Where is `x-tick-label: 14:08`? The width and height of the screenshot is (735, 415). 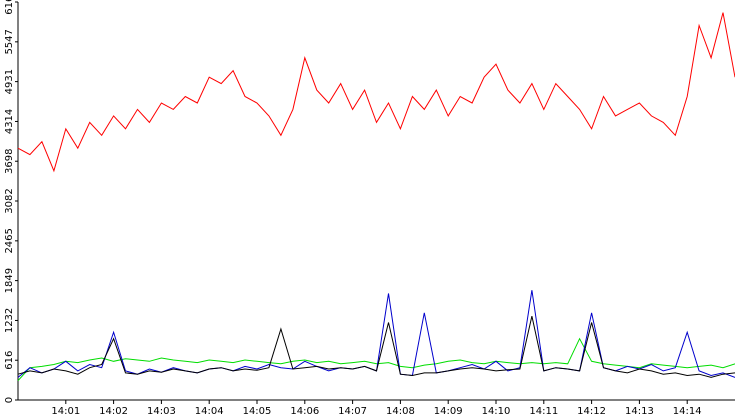 x-tick-label: 14:08 is located at coordinates (400, 410).